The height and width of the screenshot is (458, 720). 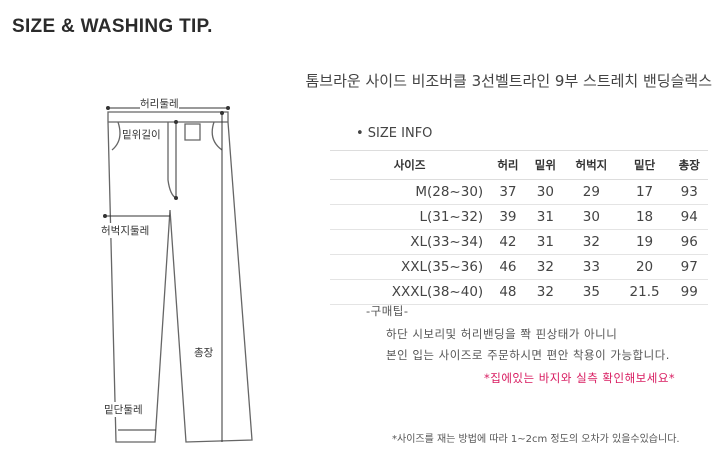 What do you see at coordinates (410, 242) in the screenshot?
I see `table-cell: XL(33~34)` at bounding box center [410, 242].